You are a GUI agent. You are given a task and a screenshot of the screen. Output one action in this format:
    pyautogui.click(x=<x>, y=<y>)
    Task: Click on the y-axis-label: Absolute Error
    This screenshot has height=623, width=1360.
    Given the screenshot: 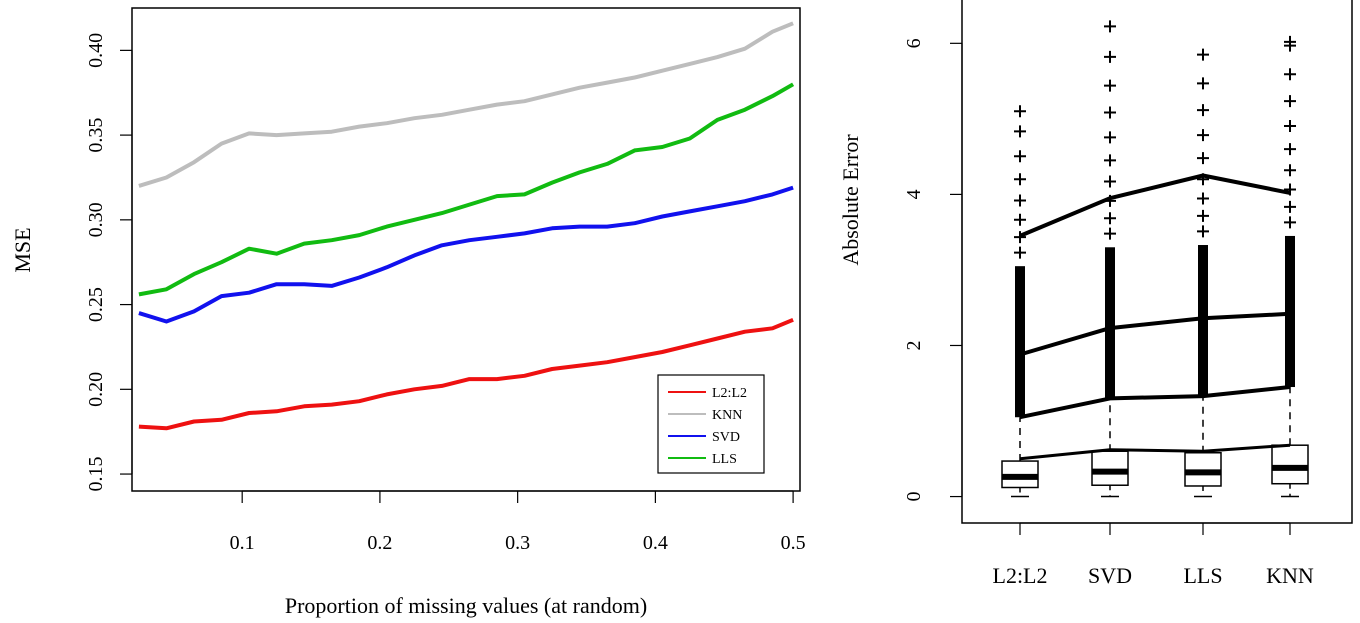 What is the action you would take?
    pyautogui.click(x=850, y=200)
    